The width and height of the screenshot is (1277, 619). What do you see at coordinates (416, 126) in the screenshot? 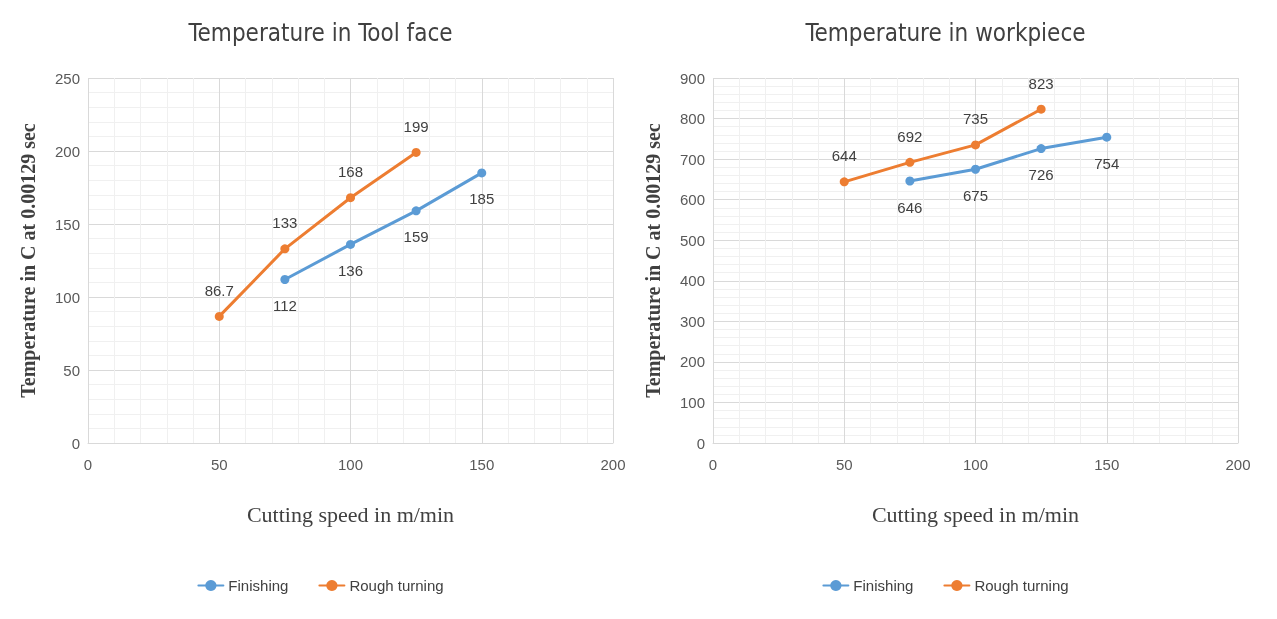
I see `data-label: 199` at bounding box center [416, 126].